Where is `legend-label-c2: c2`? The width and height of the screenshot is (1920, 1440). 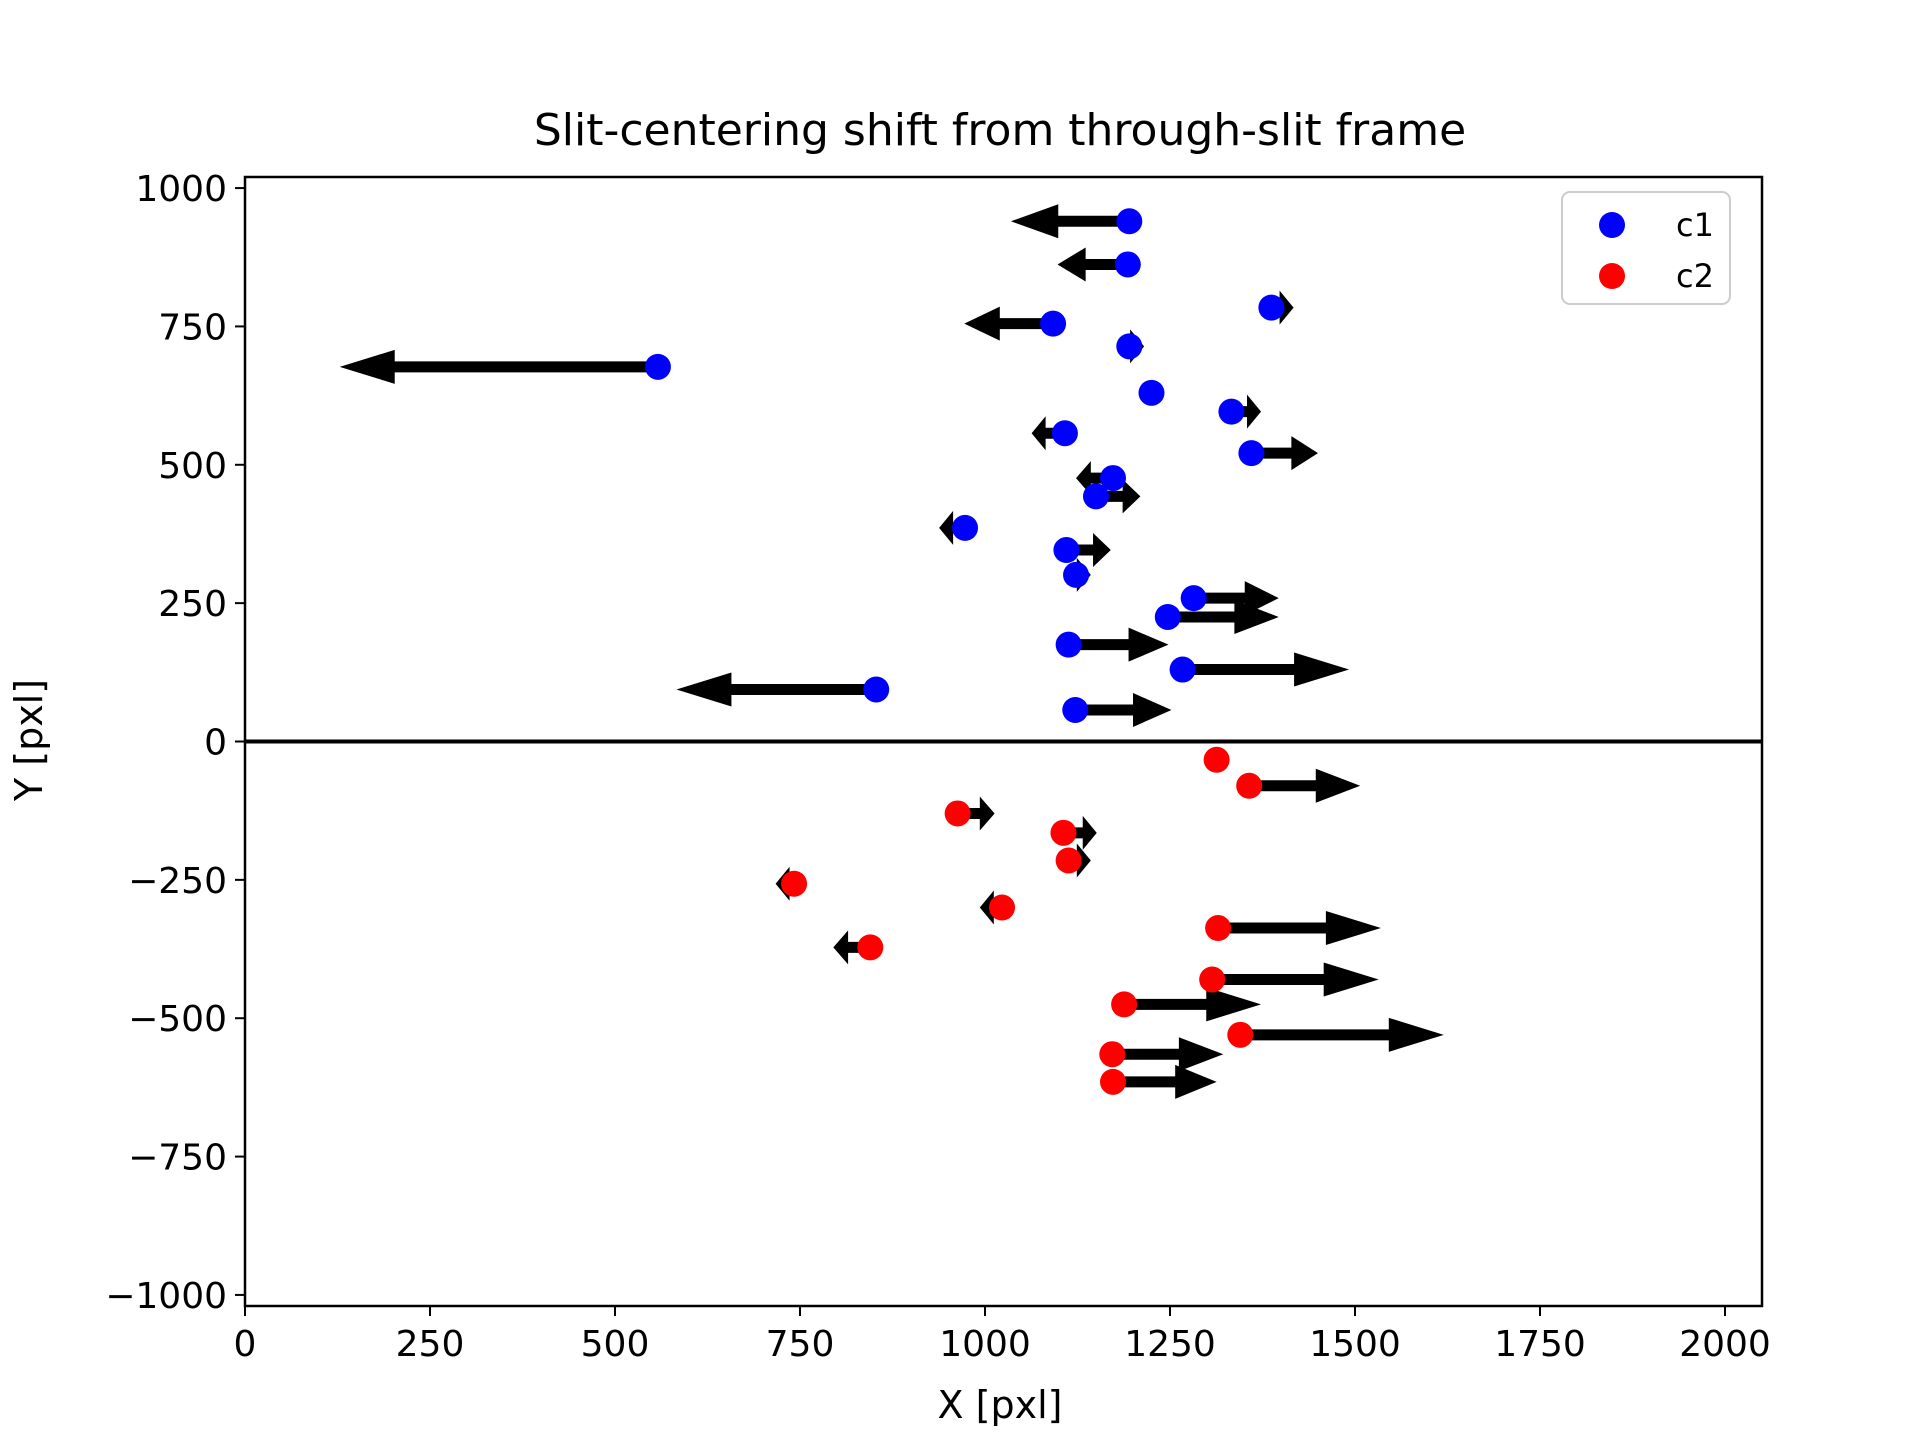 legend-label-c2: c2 is located at coordinates (1695, 276).